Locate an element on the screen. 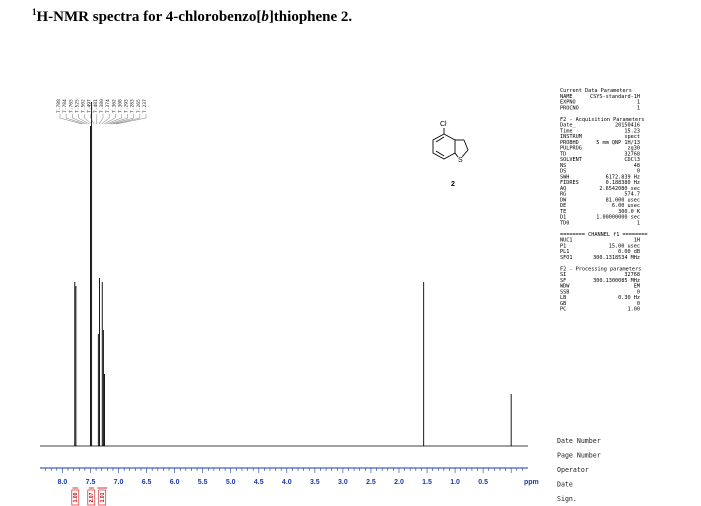  parameter-name: LB is located at coordinates (563, 298).